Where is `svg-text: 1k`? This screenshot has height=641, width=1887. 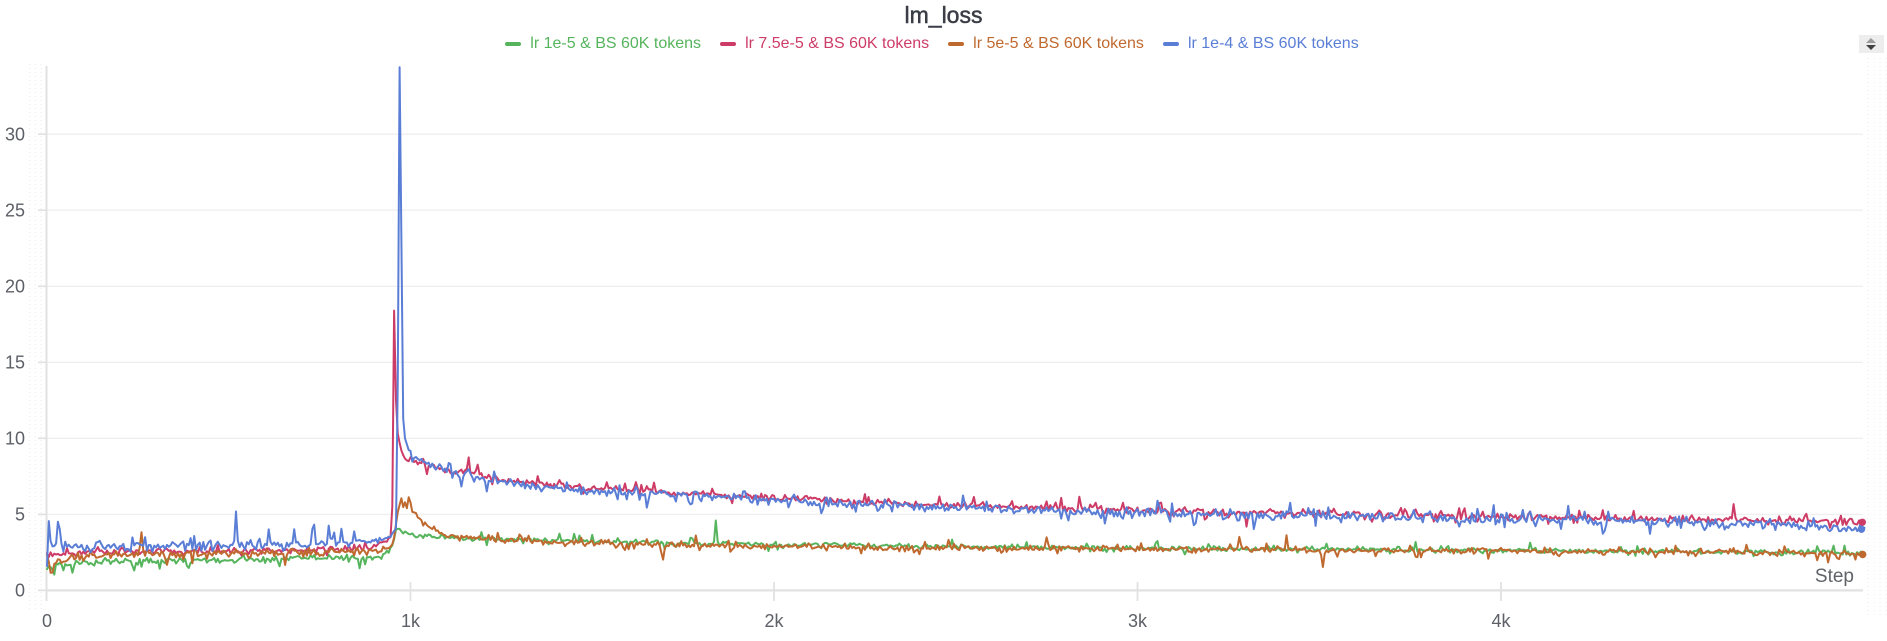
svg-text: 1k is located at coordinates (411, 621).